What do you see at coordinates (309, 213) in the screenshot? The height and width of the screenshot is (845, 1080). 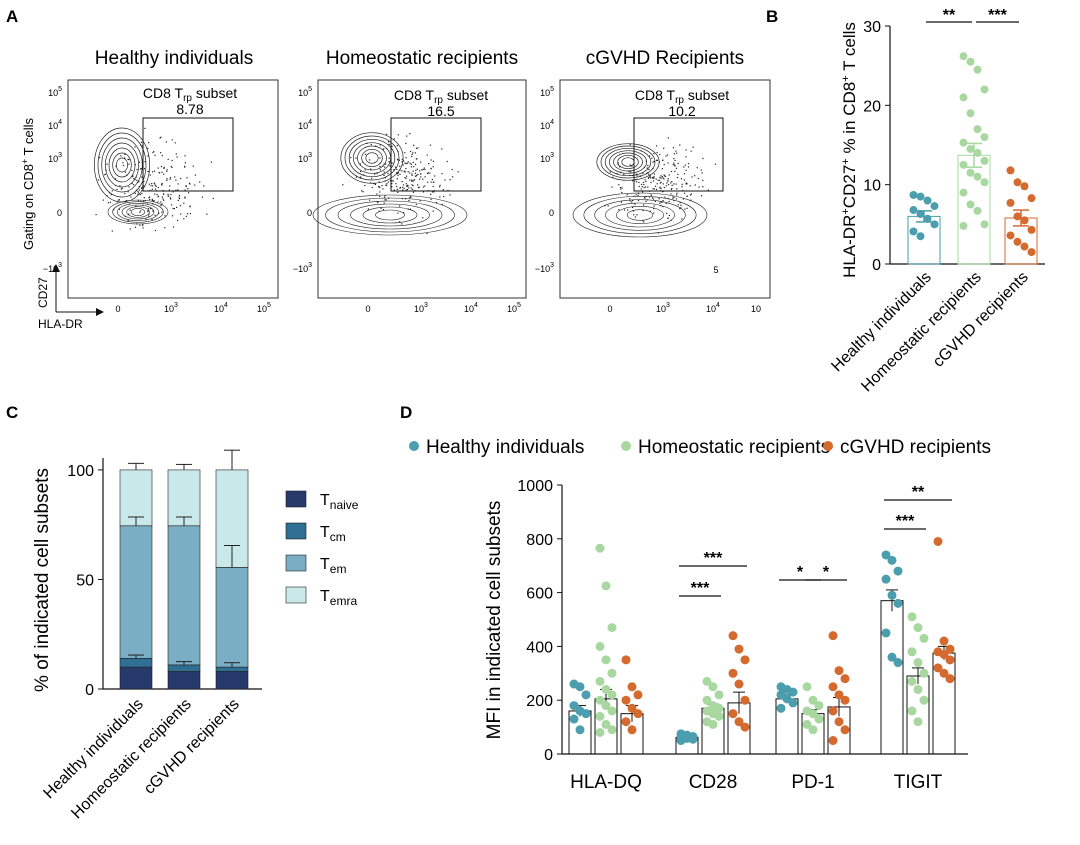 I see `flow-ytick-label: 0` at bounding box center [309, 213].